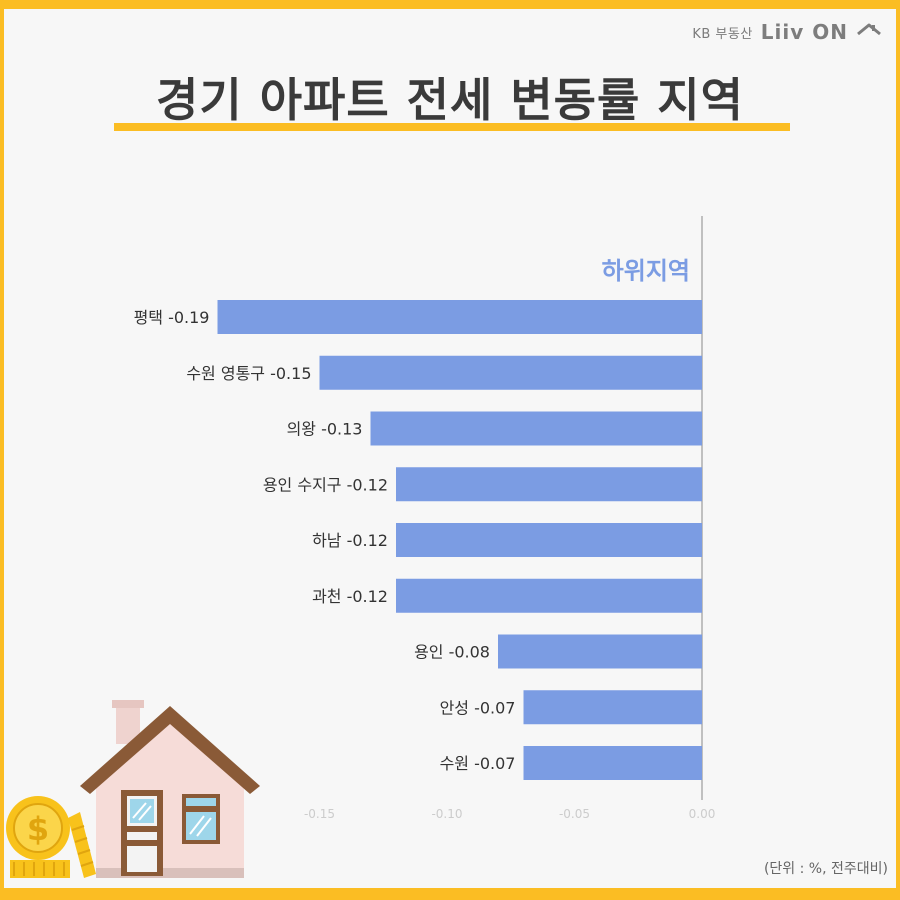 The width and height of the screenshot is (900, 900). I want to click on house-and-coins-illustration: $, so click(133, 789).